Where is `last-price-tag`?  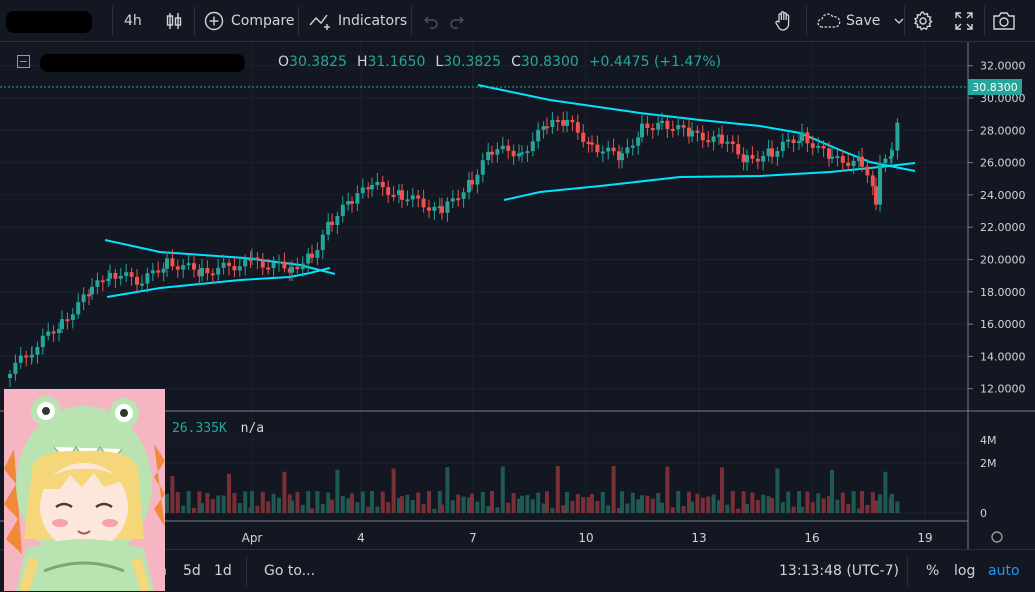 last-price-tag is located at coordinates (995, 87).